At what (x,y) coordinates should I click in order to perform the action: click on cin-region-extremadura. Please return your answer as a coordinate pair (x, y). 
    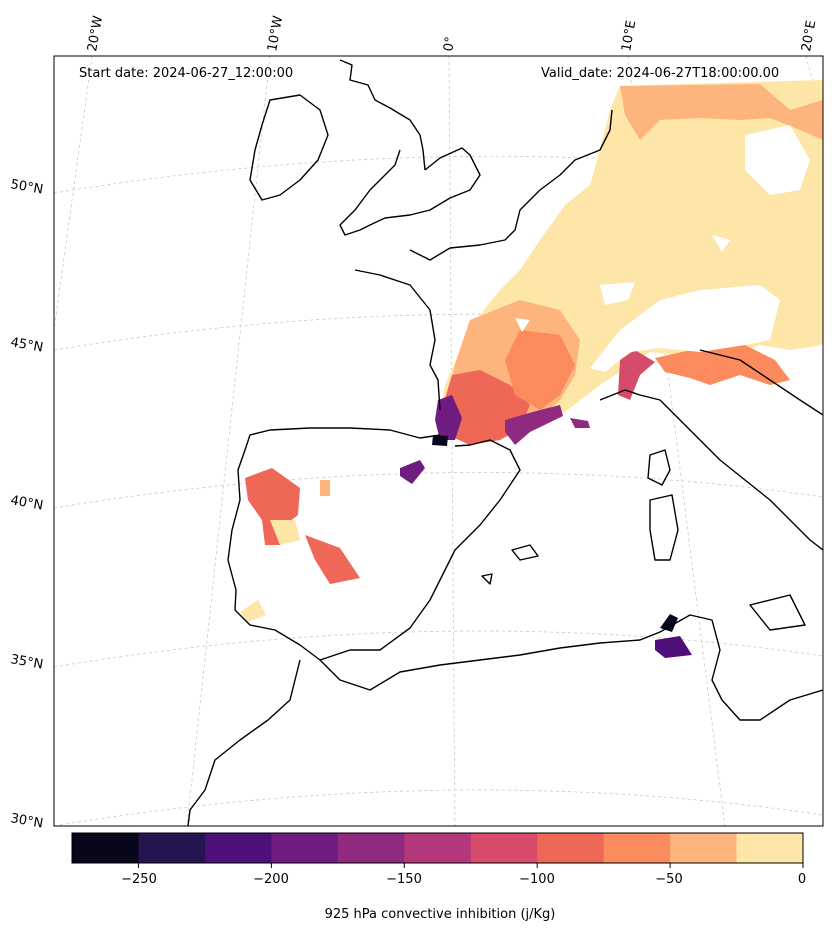
    Looking at the image, I should click on (332, 559).